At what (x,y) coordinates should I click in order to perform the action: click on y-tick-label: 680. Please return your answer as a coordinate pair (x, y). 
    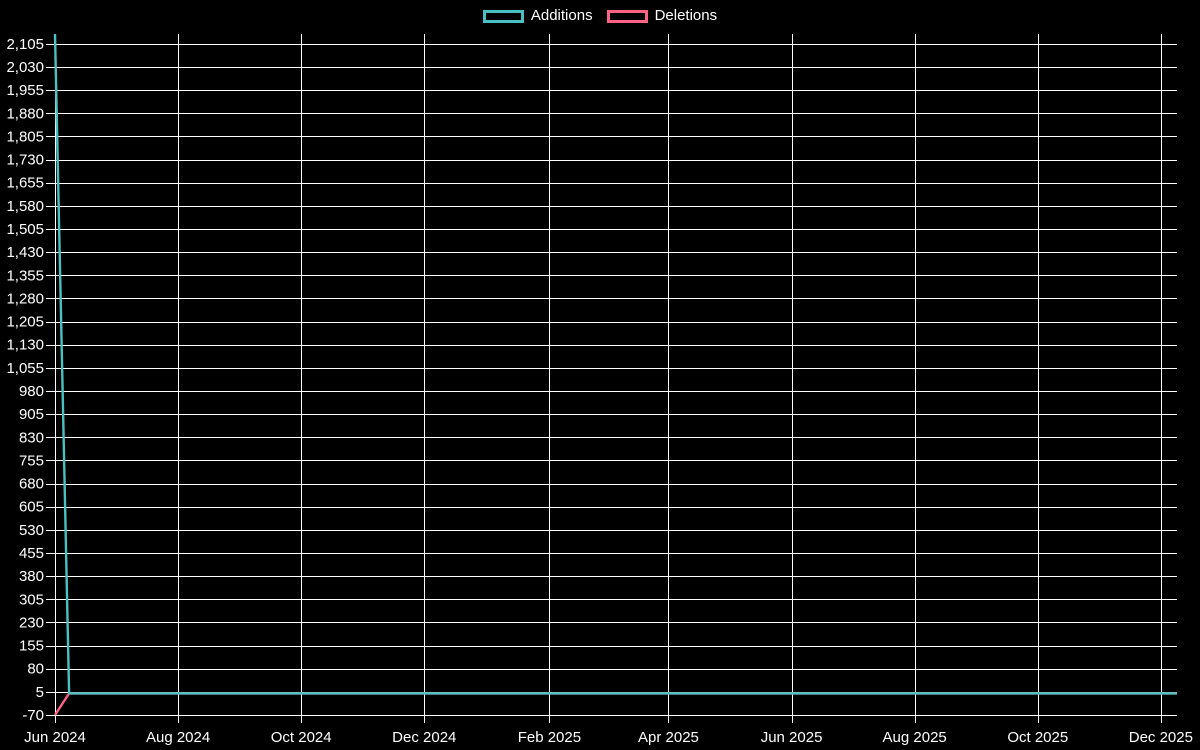
    Looking at the image, I should click on (31, 484).